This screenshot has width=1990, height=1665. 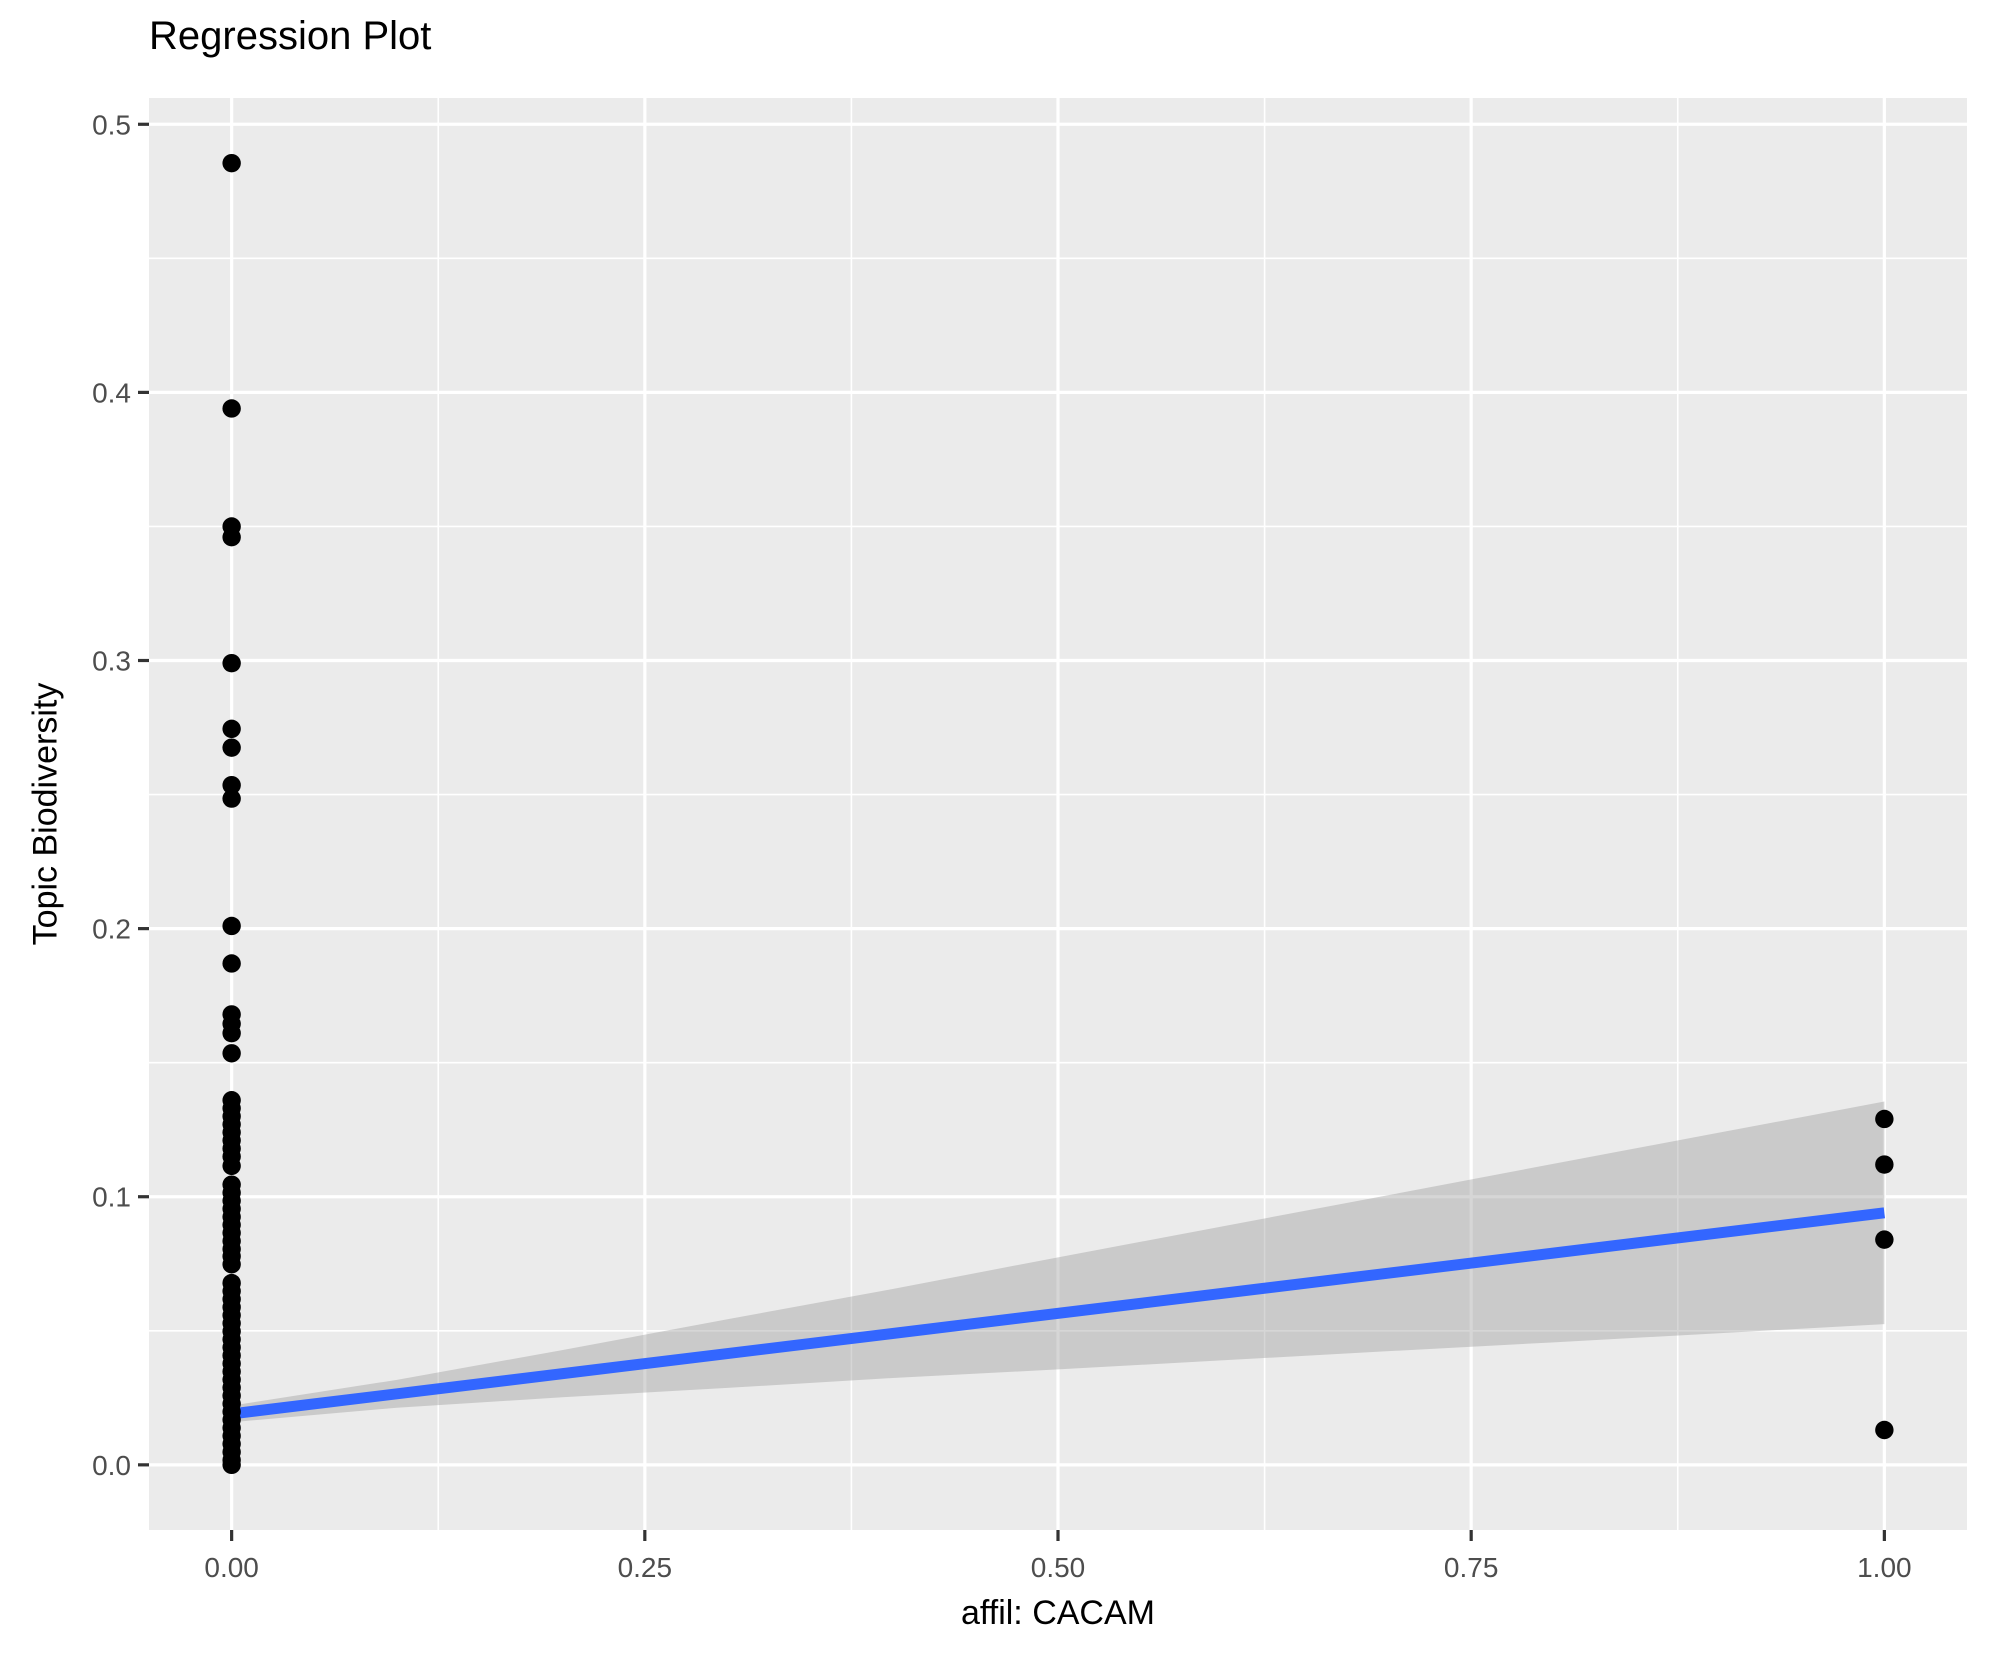 What do you see at coordinates (1058, 1567) in the screenshot?
I see `x-tick-label: 0.50` at bounding box center [1058, 1567].